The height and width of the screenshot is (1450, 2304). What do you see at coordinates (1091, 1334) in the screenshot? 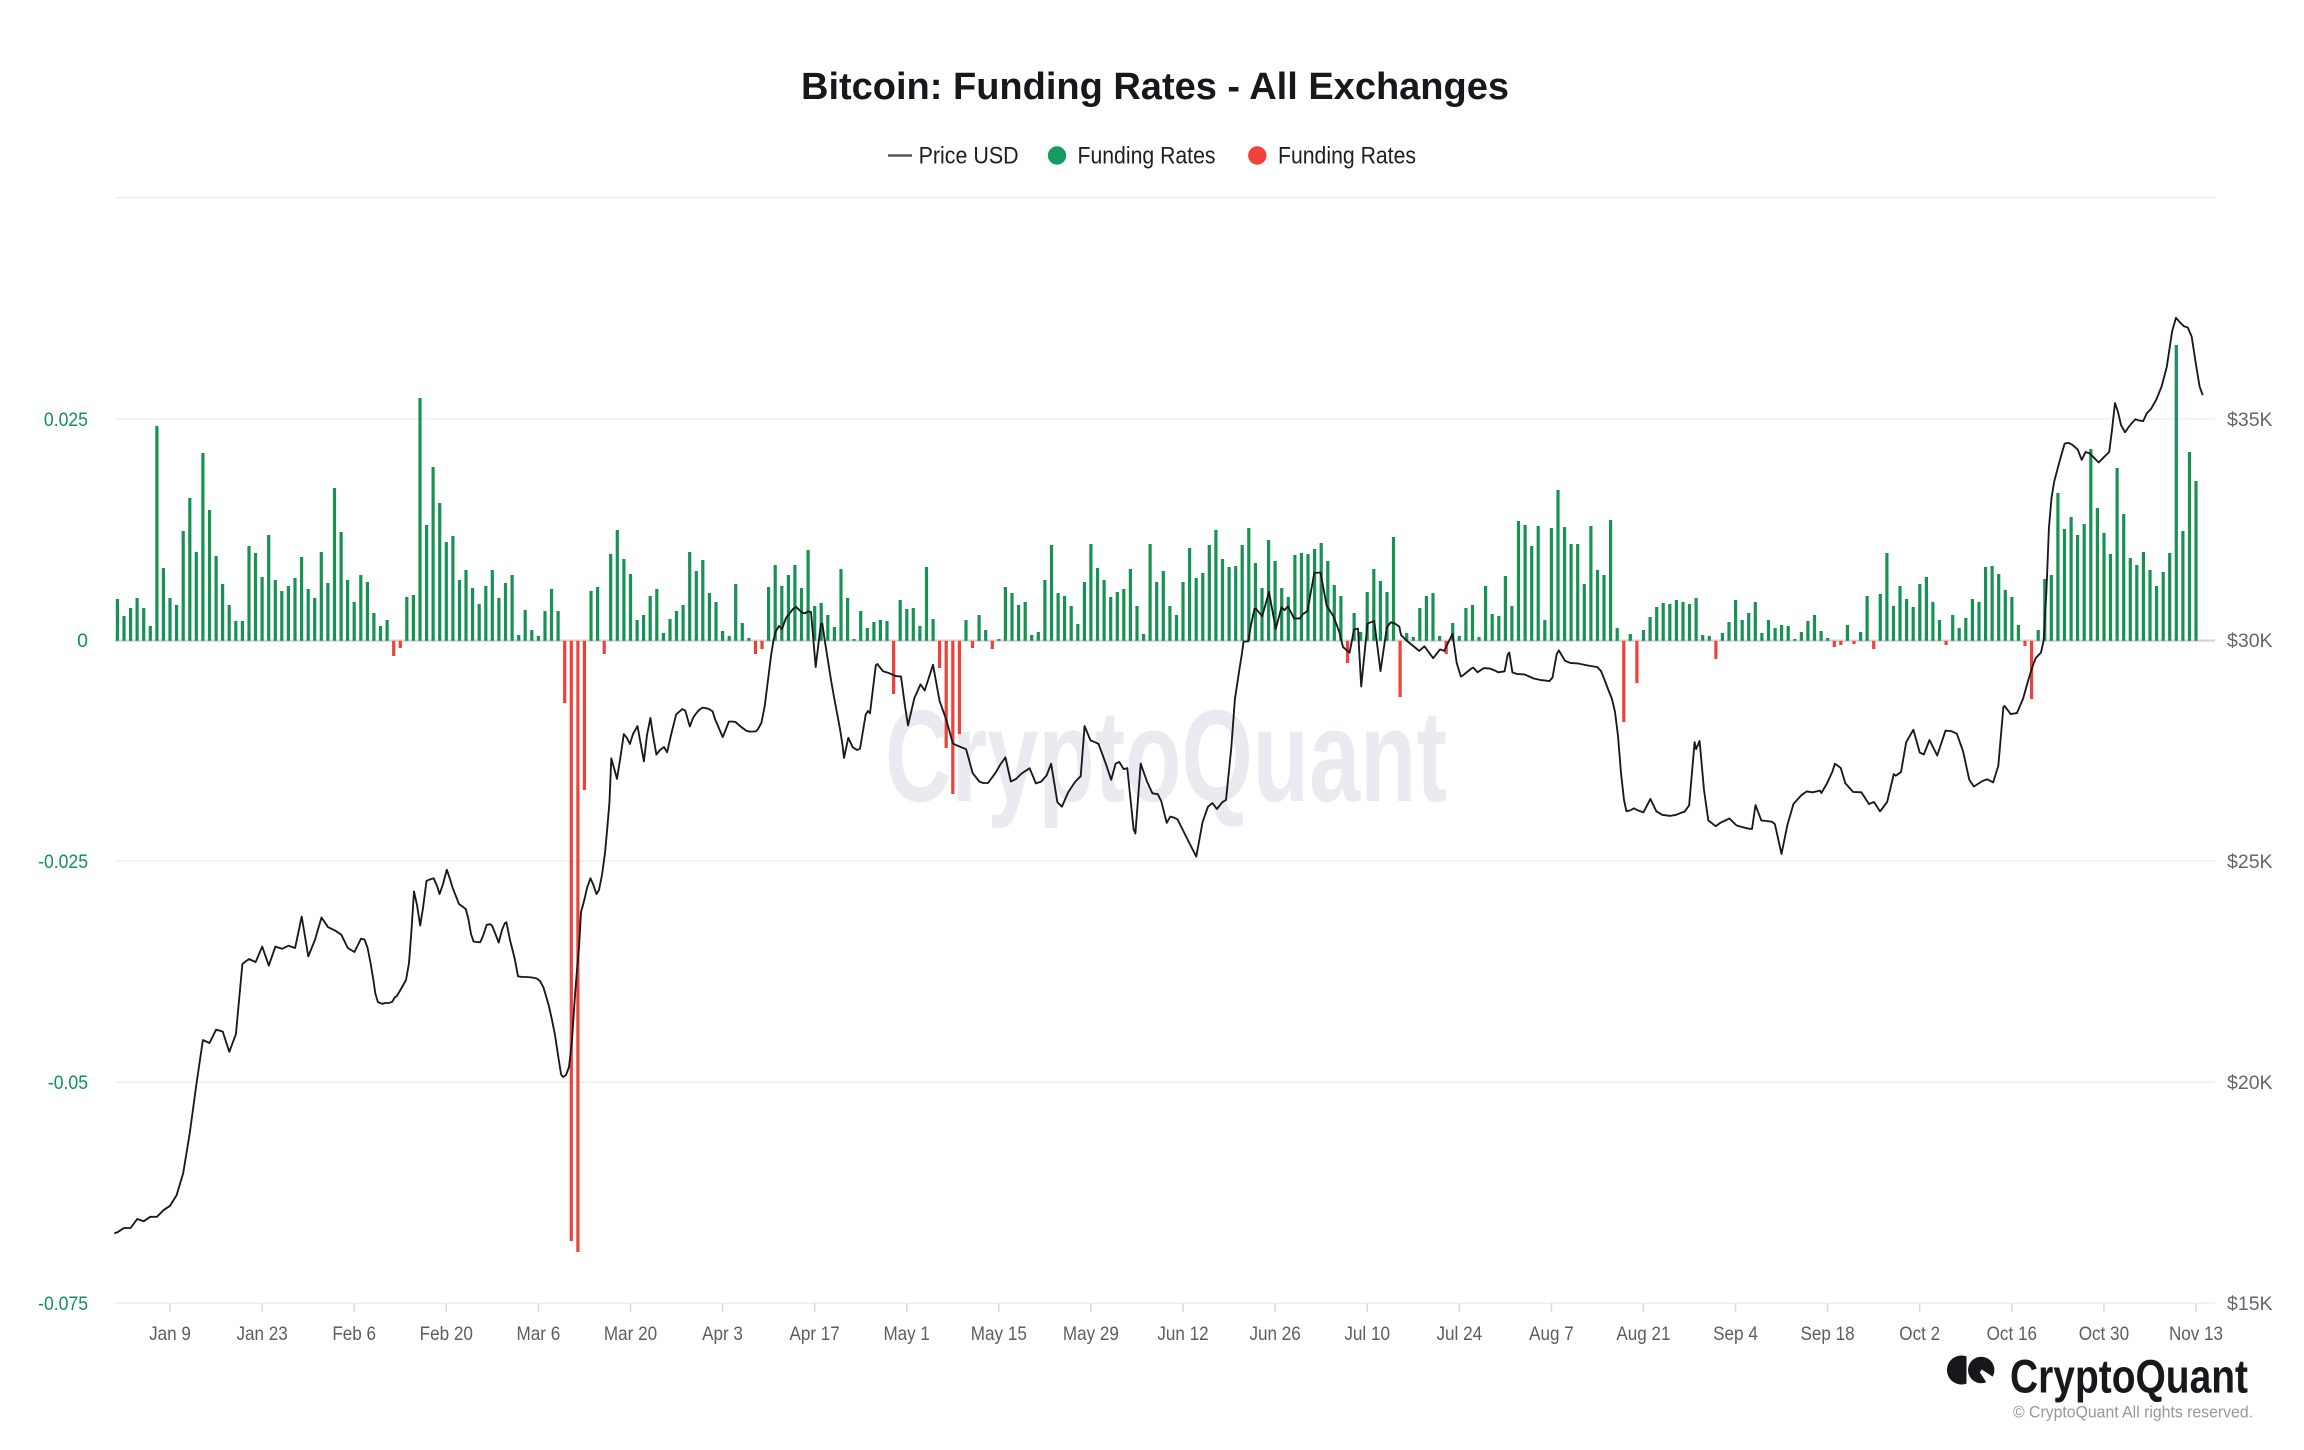
I see `svg-text: May 29` at bounding box center [1091, 1334].